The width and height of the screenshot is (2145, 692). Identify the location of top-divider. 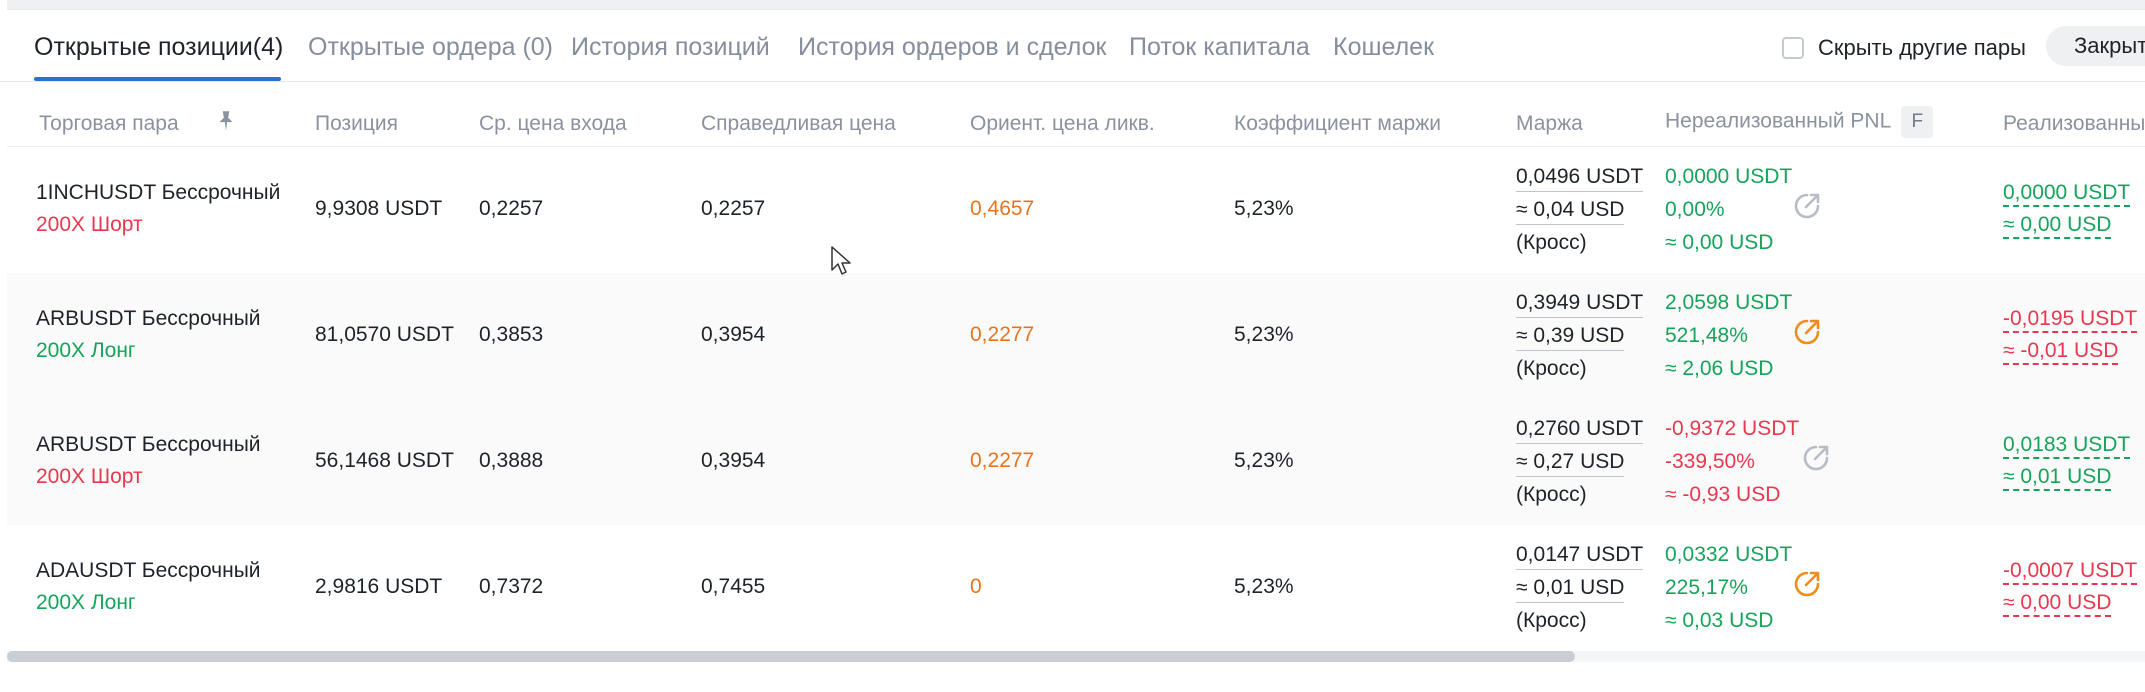
(1076, 5).